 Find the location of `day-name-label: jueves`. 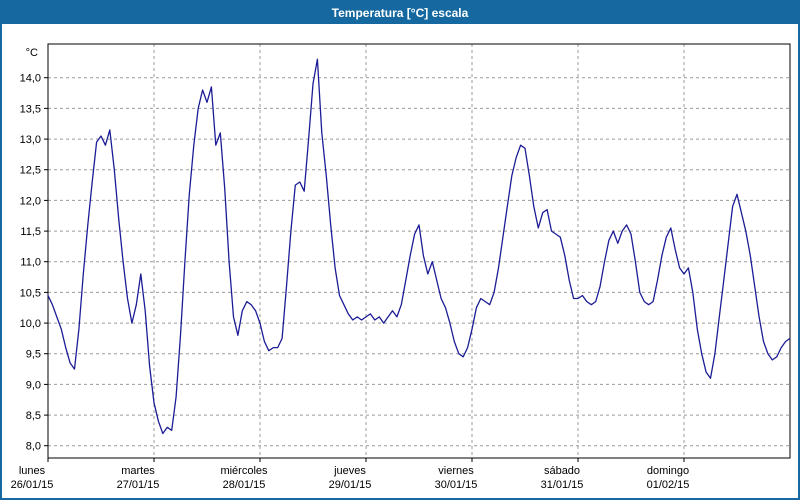

day-name-label: jueves is located at coordinates (349, 471).